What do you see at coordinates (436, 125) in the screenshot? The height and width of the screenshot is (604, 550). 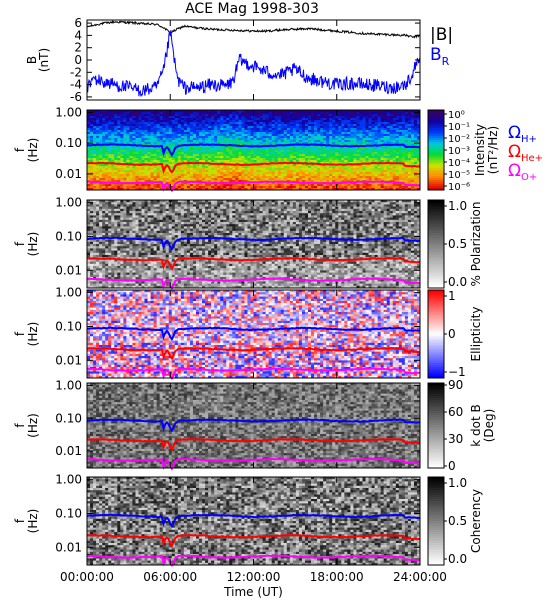 I see `colorbar-cell` at bounding box center [436, 125].